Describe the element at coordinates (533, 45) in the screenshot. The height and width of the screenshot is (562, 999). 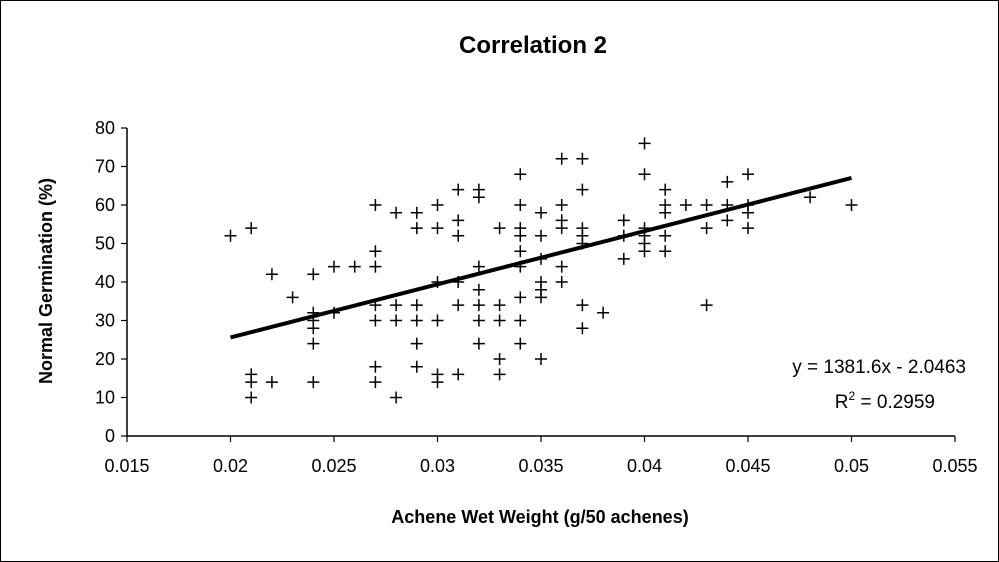
I see `chart-title: Correlation 2` at that location.